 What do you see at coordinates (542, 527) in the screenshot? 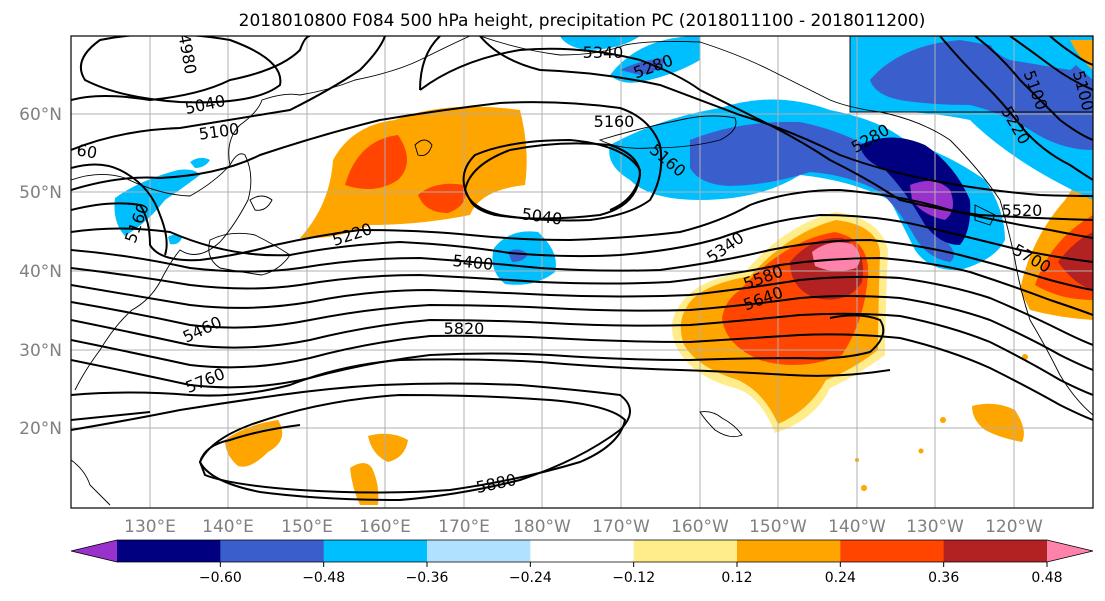
I see `lon-label: 180°W` at bounding box center [542, 527].